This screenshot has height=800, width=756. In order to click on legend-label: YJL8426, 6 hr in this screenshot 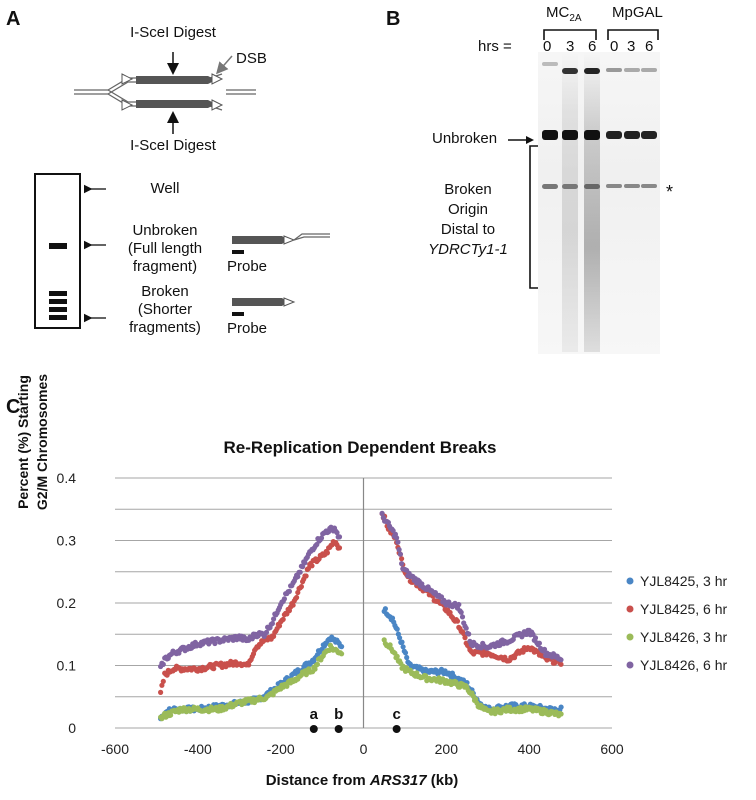, I will do `click(684, 665)`.